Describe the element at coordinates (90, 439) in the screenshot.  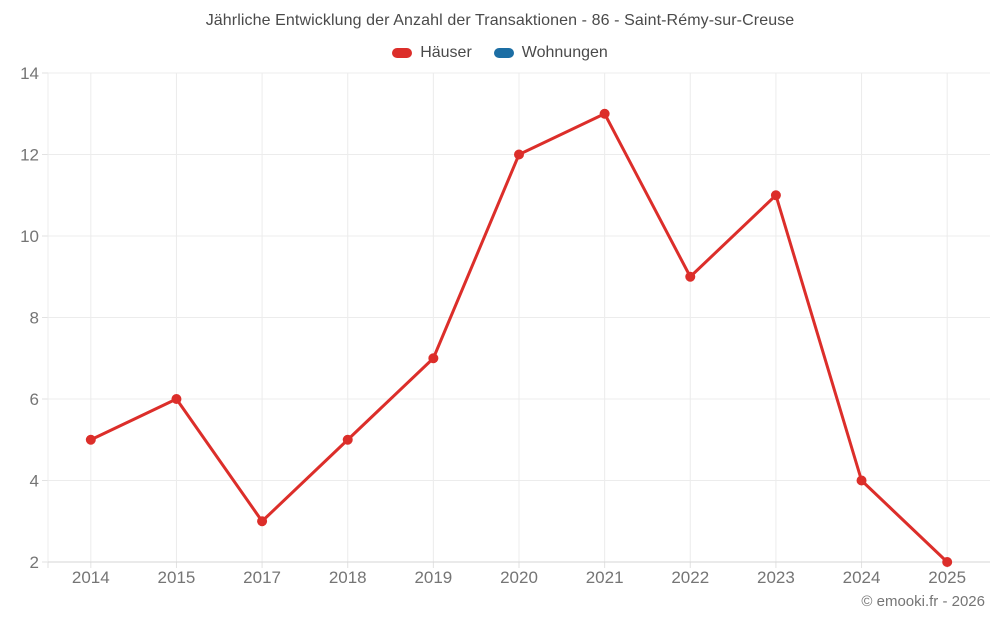
I see `data-point-2014` at that location.